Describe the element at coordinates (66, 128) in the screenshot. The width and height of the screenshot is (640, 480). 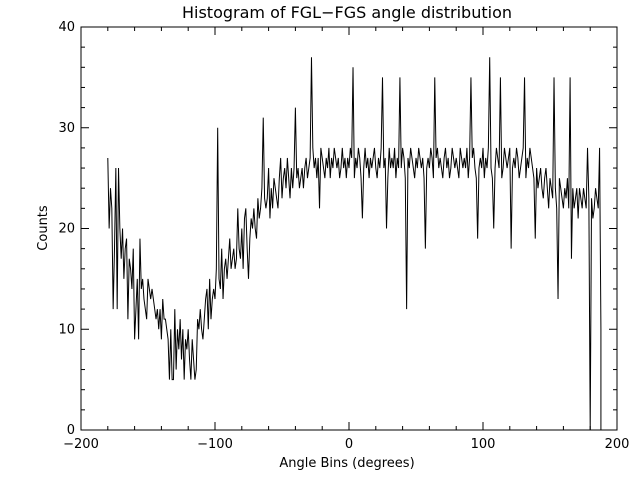
I see `y-tick-label: 30` at that location.